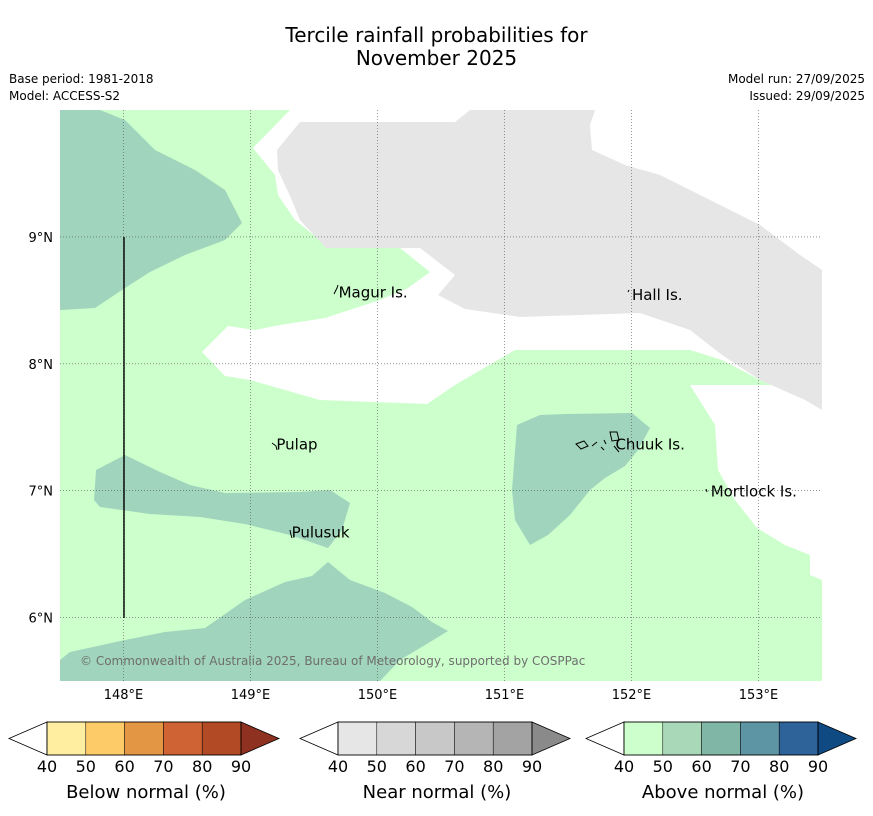 The image size is (873, 816). Describe the element at coordinates (65, 96) in the screenshot. I see `model-label: Model: ACCESS-S2` at that location.